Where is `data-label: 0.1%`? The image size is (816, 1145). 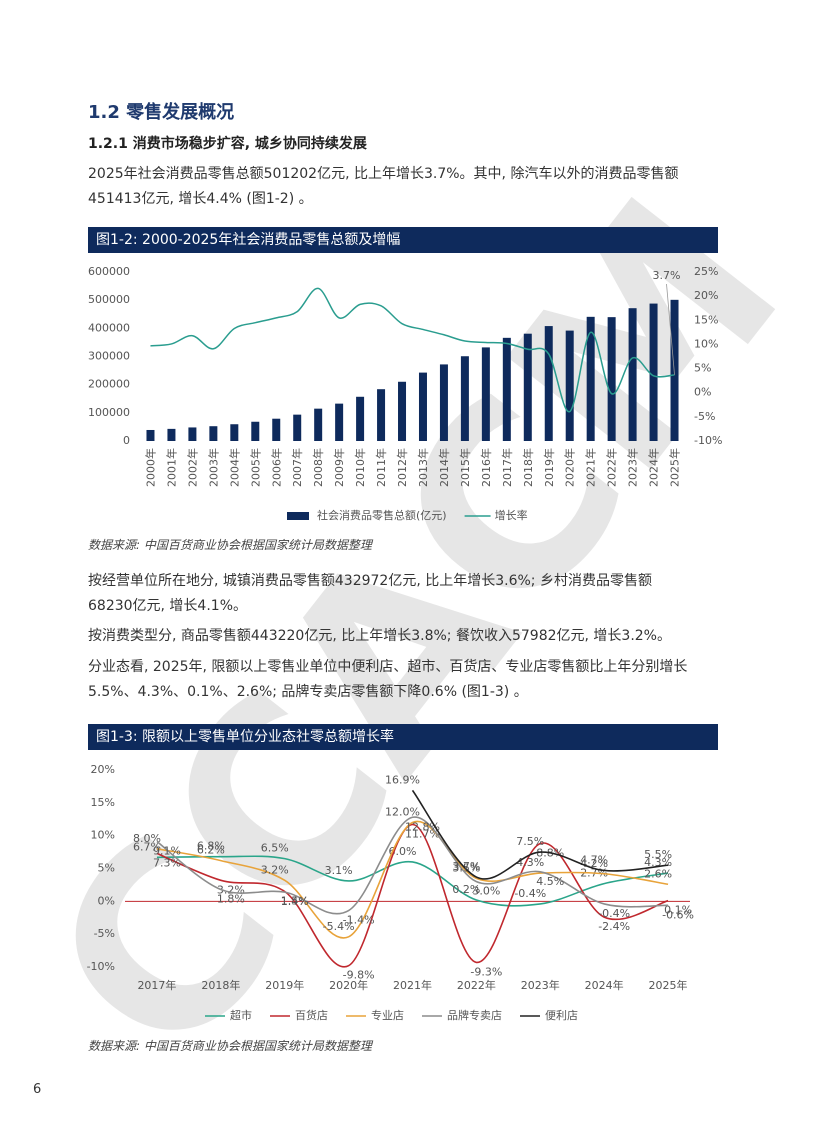 data-label: 0.1% is located at coordinates (678, 910).